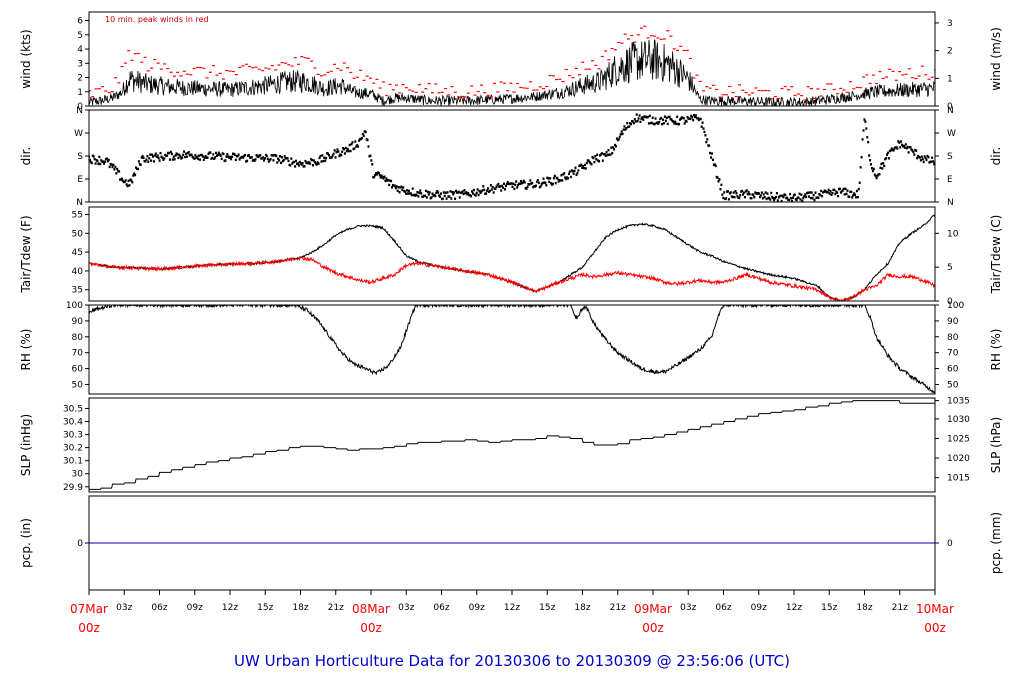 This screenshot has height=700, width=1024. What do you see at coordinates (996, 255) in the screenshot?
I see `y-axis-label-right: Tair/Tdew (C)` at bounding box center [996, 255].